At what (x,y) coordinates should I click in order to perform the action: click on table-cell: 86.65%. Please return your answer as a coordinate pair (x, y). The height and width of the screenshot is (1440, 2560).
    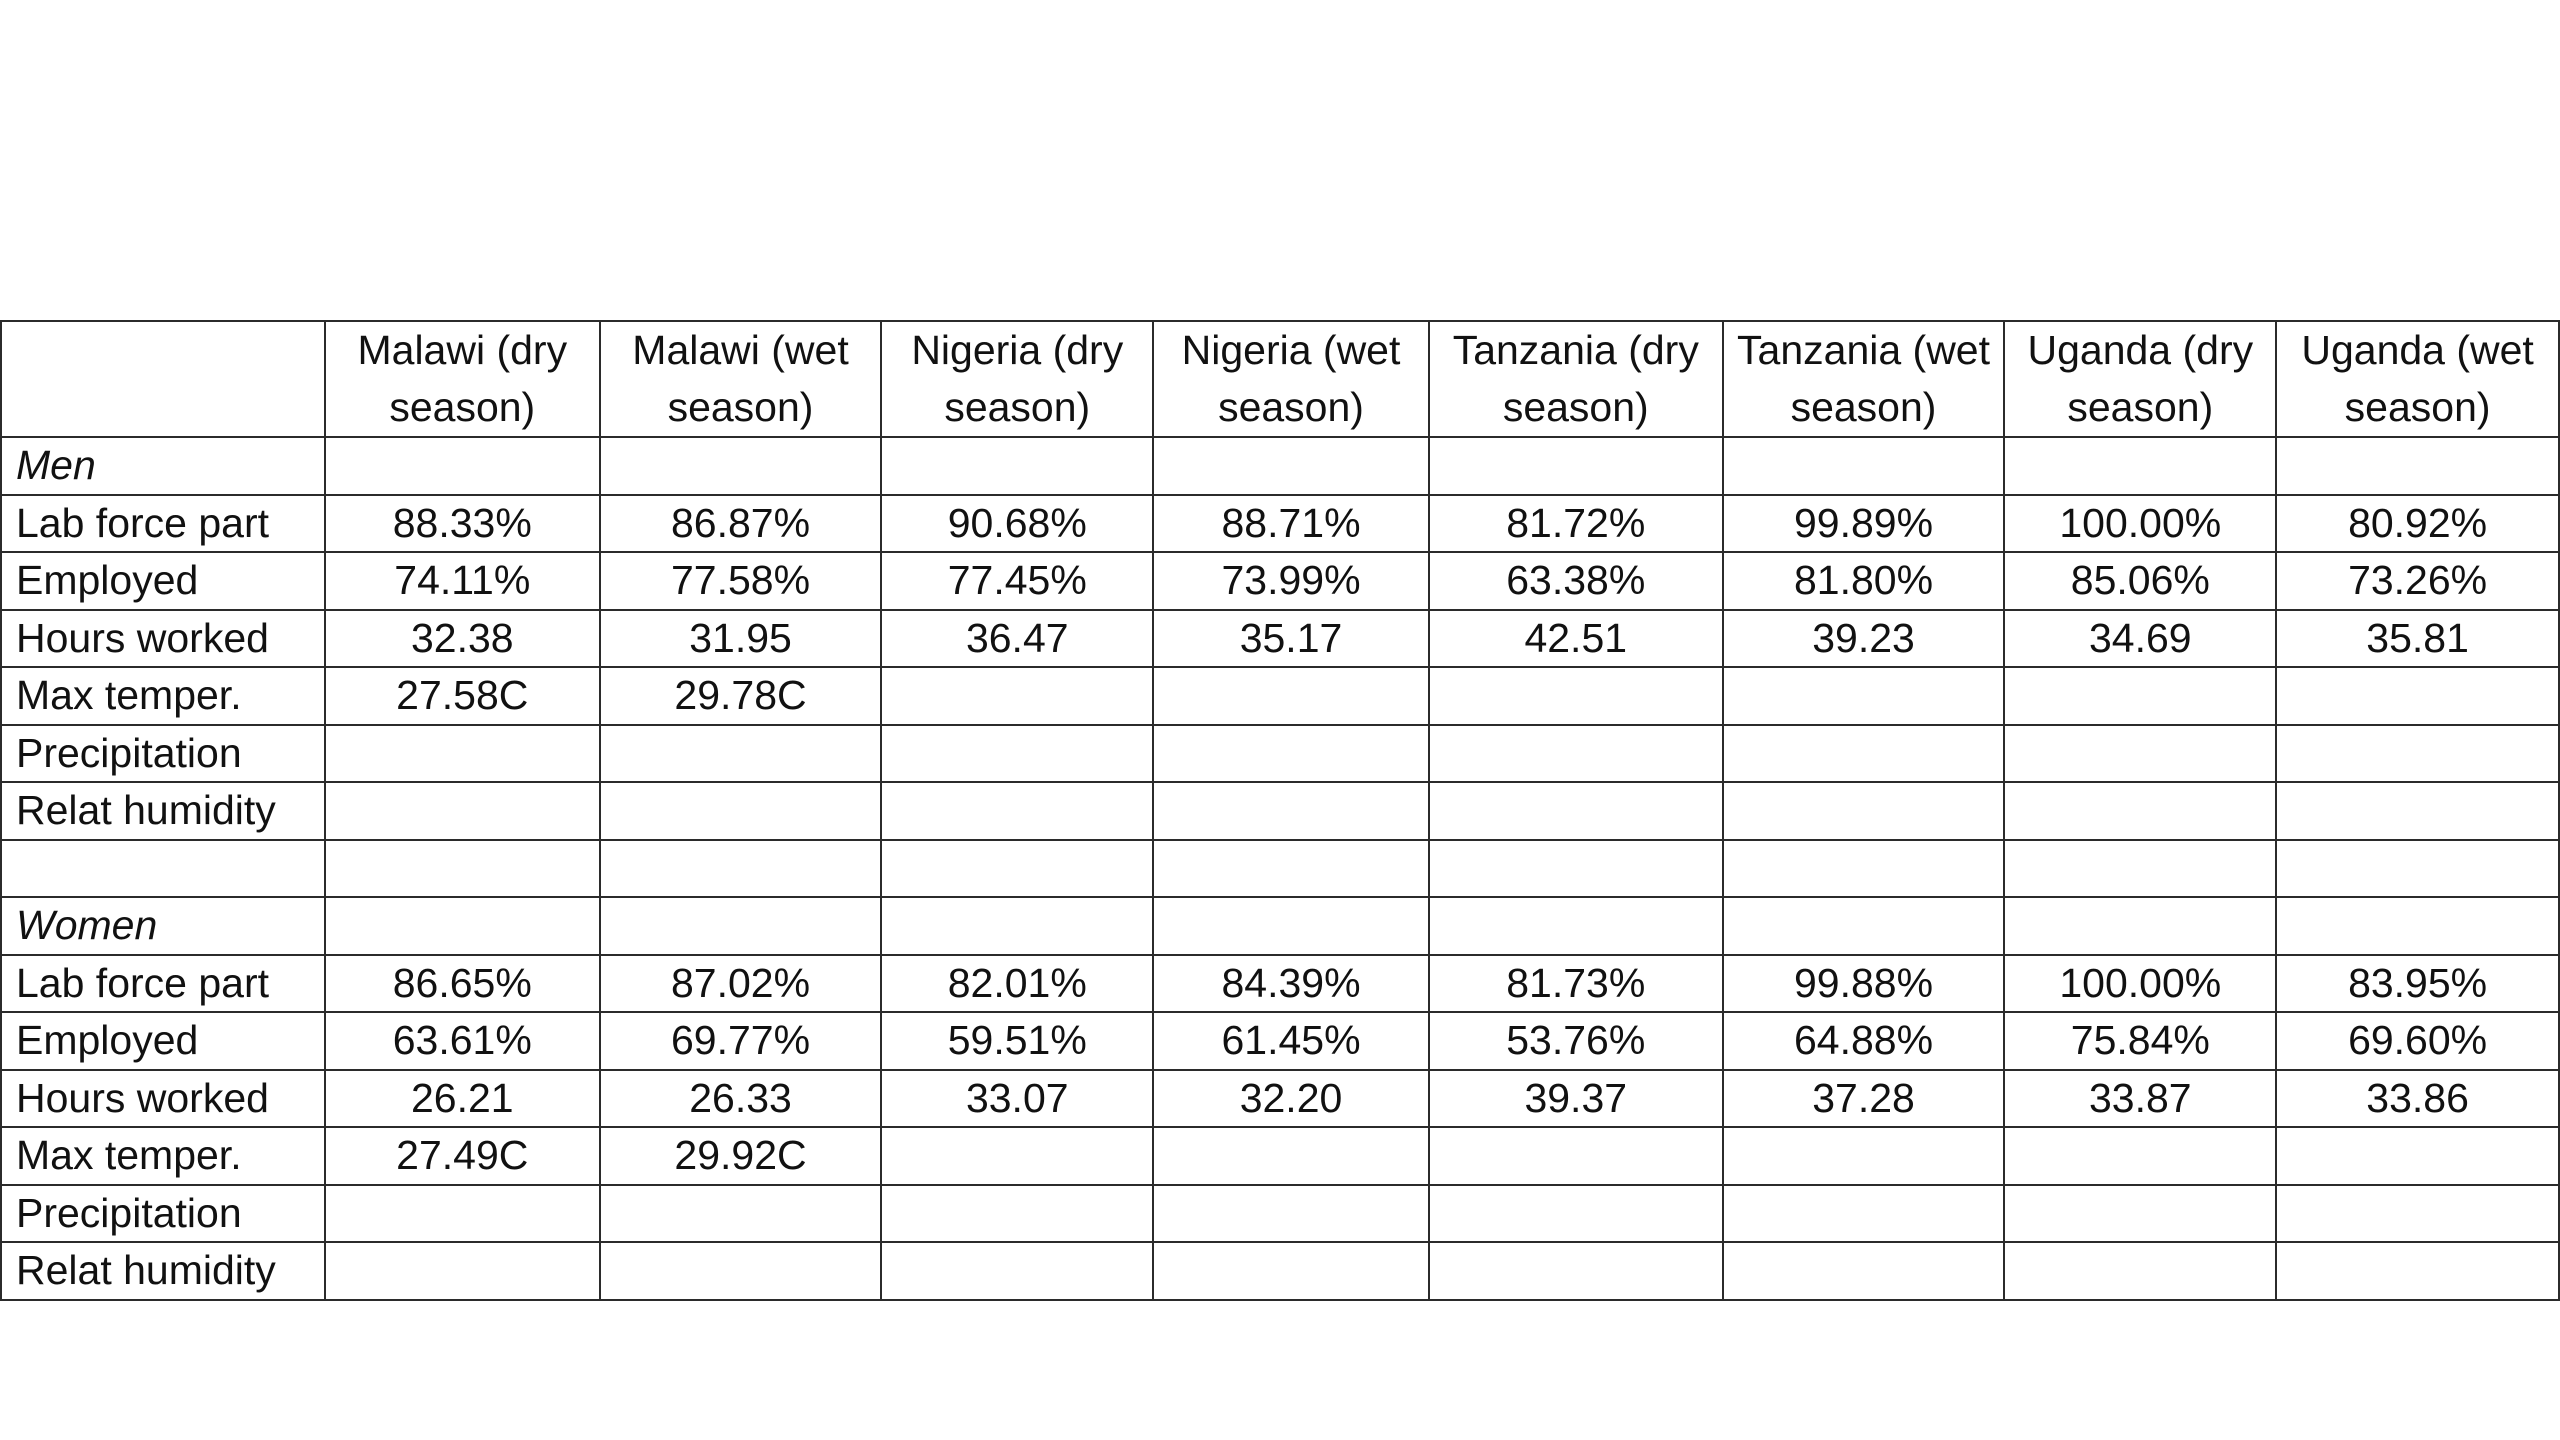
    Looking at the image, I should click on (462, 983).